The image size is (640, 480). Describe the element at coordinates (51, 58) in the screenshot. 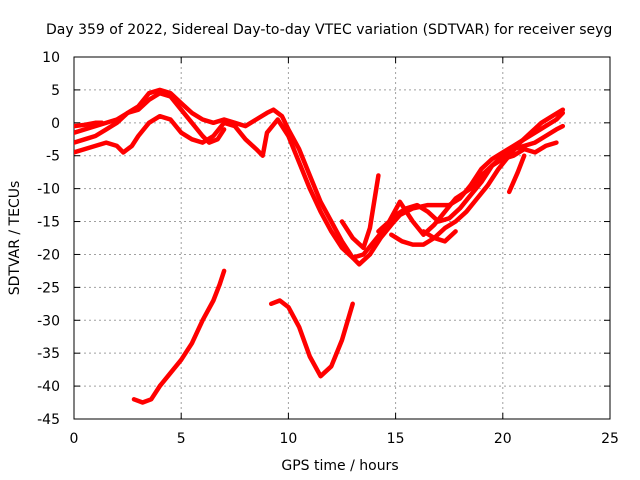

I see `y-tick-label: 10` at that location.